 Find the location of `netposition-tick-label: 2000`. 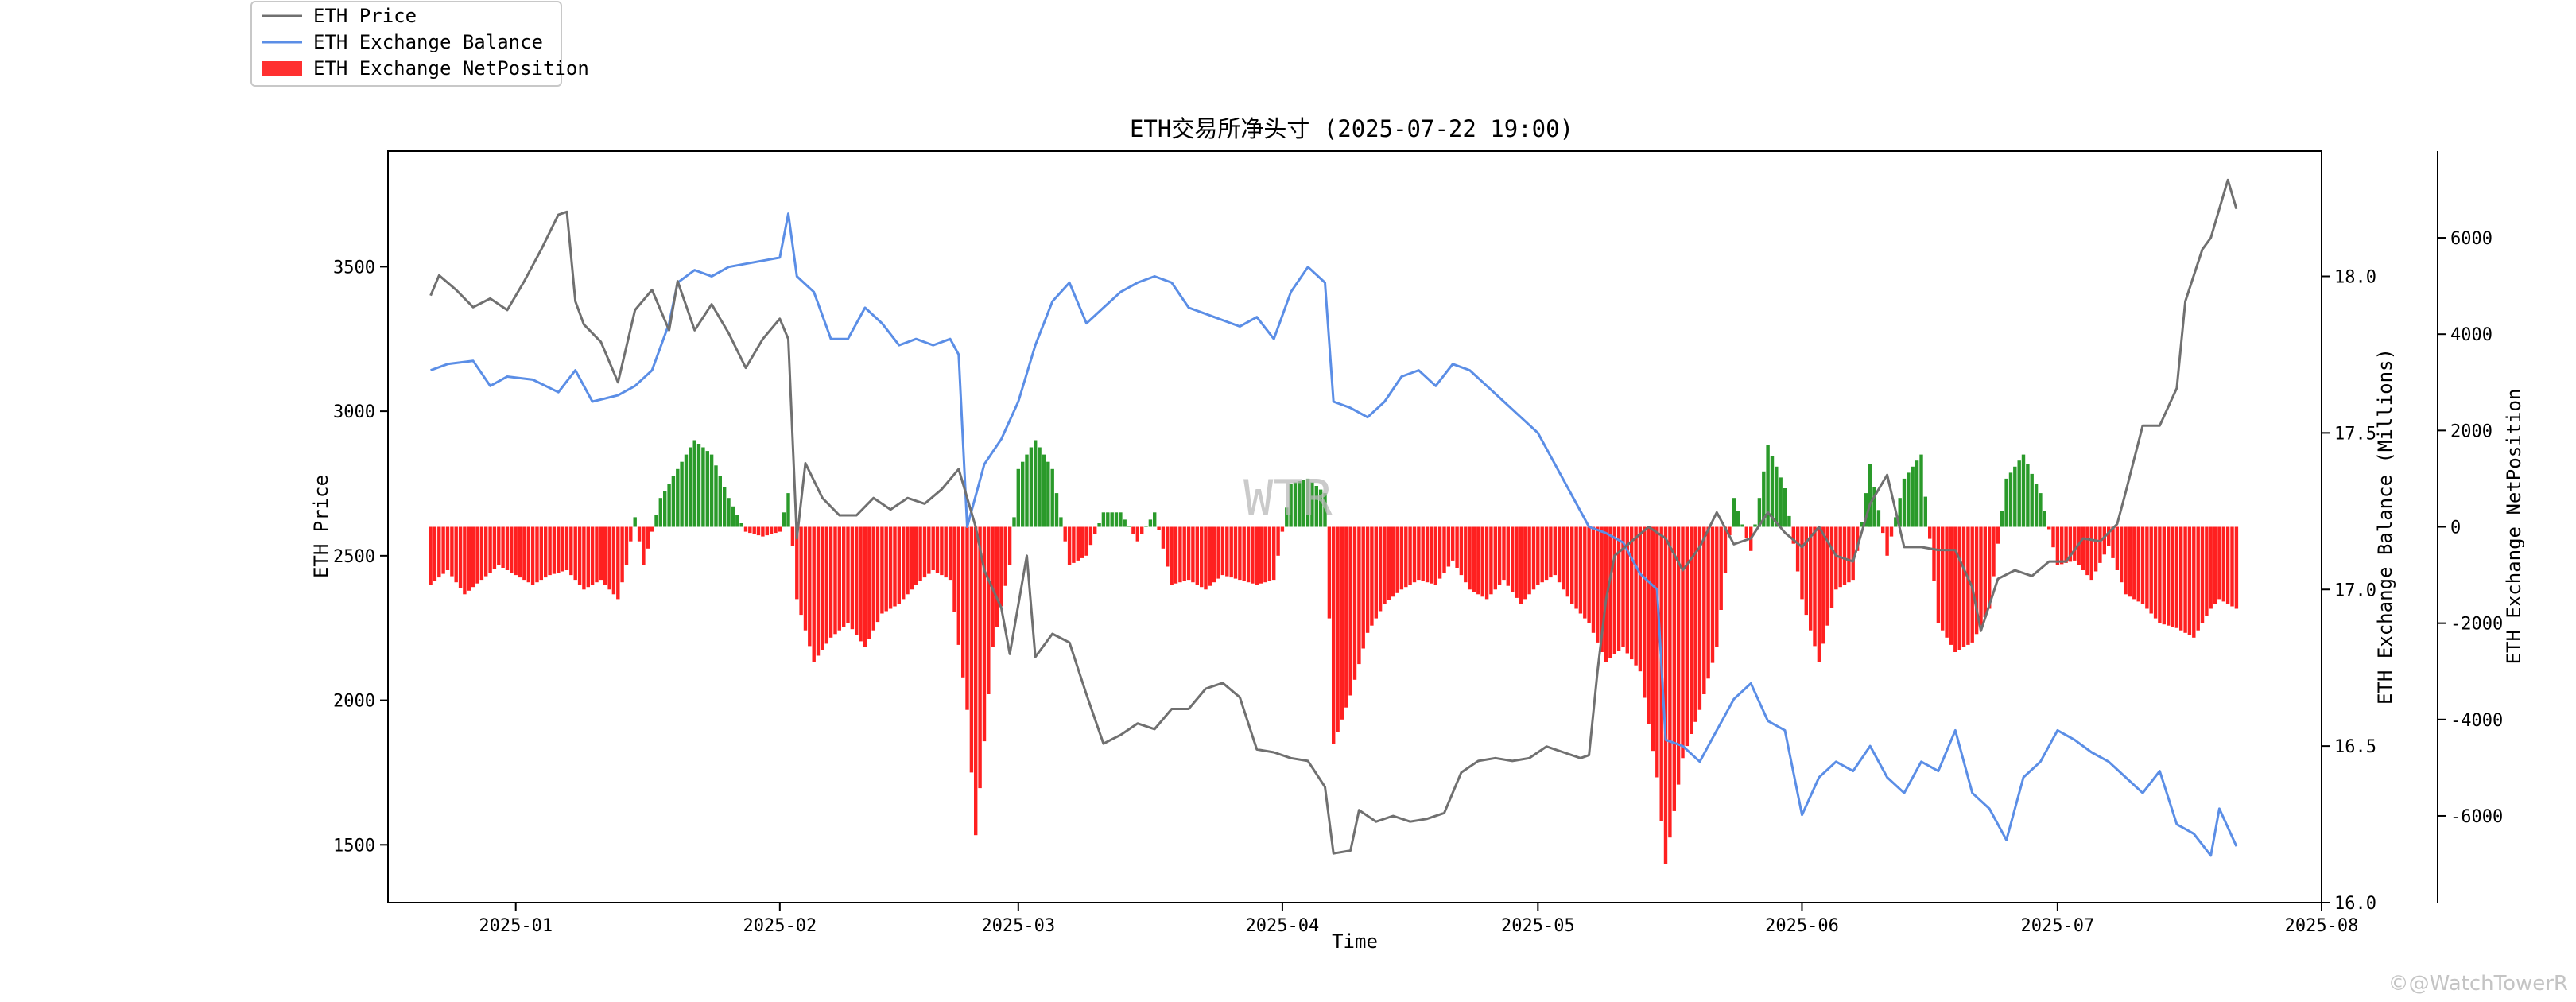

netposition-tick-label: 2000 is located at coordinates (2472, 431).